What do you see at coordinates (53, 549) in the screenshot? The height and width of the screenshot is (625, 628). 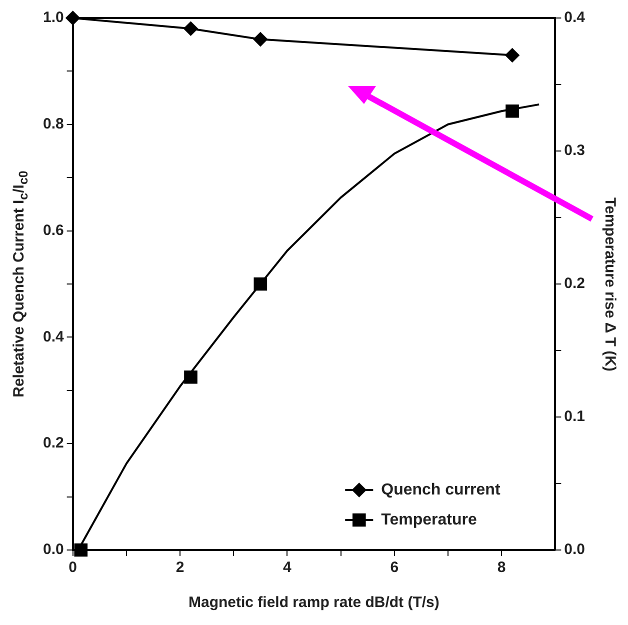 I see `text: 0.0` at bounding box center [53, 549].